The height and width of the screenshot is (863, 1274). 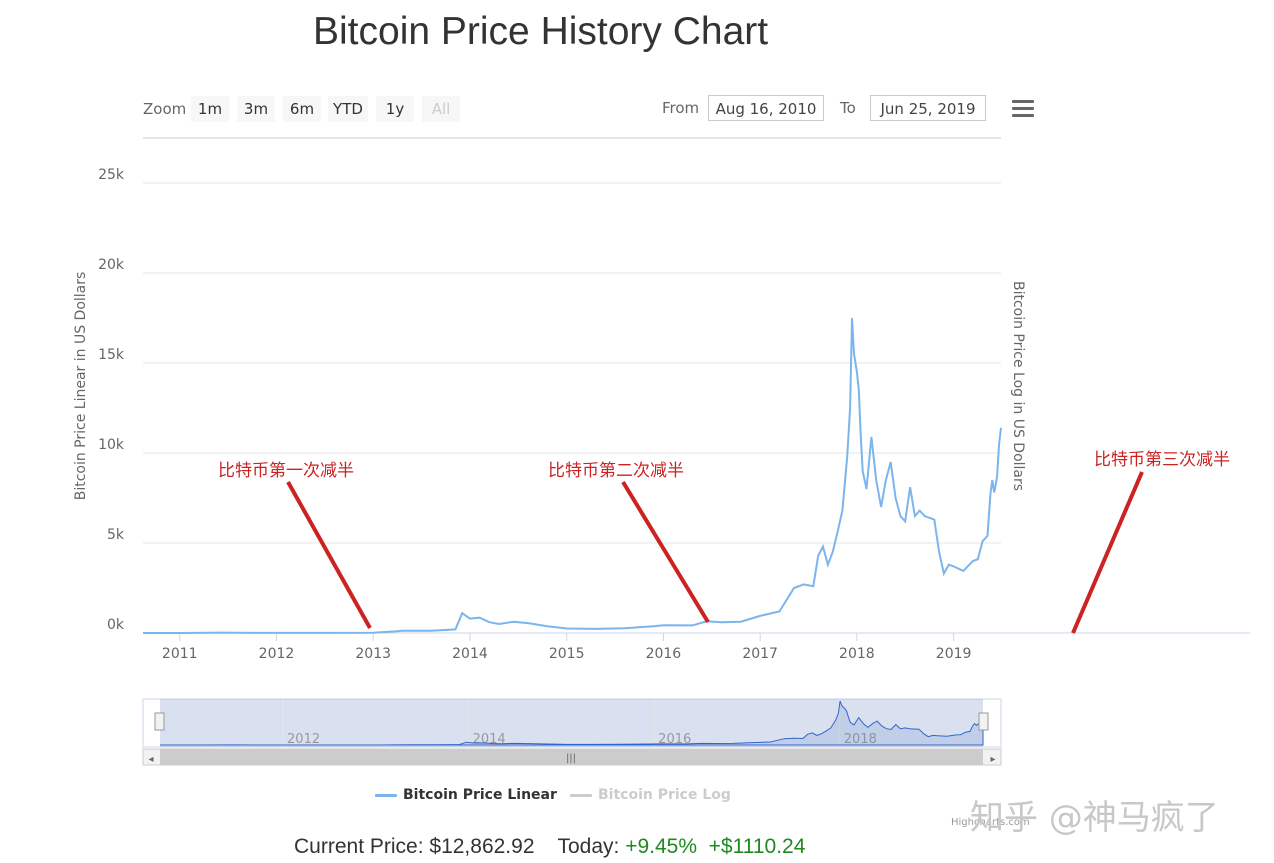 I want to click on to-label: To, so click(x=848, y=108).